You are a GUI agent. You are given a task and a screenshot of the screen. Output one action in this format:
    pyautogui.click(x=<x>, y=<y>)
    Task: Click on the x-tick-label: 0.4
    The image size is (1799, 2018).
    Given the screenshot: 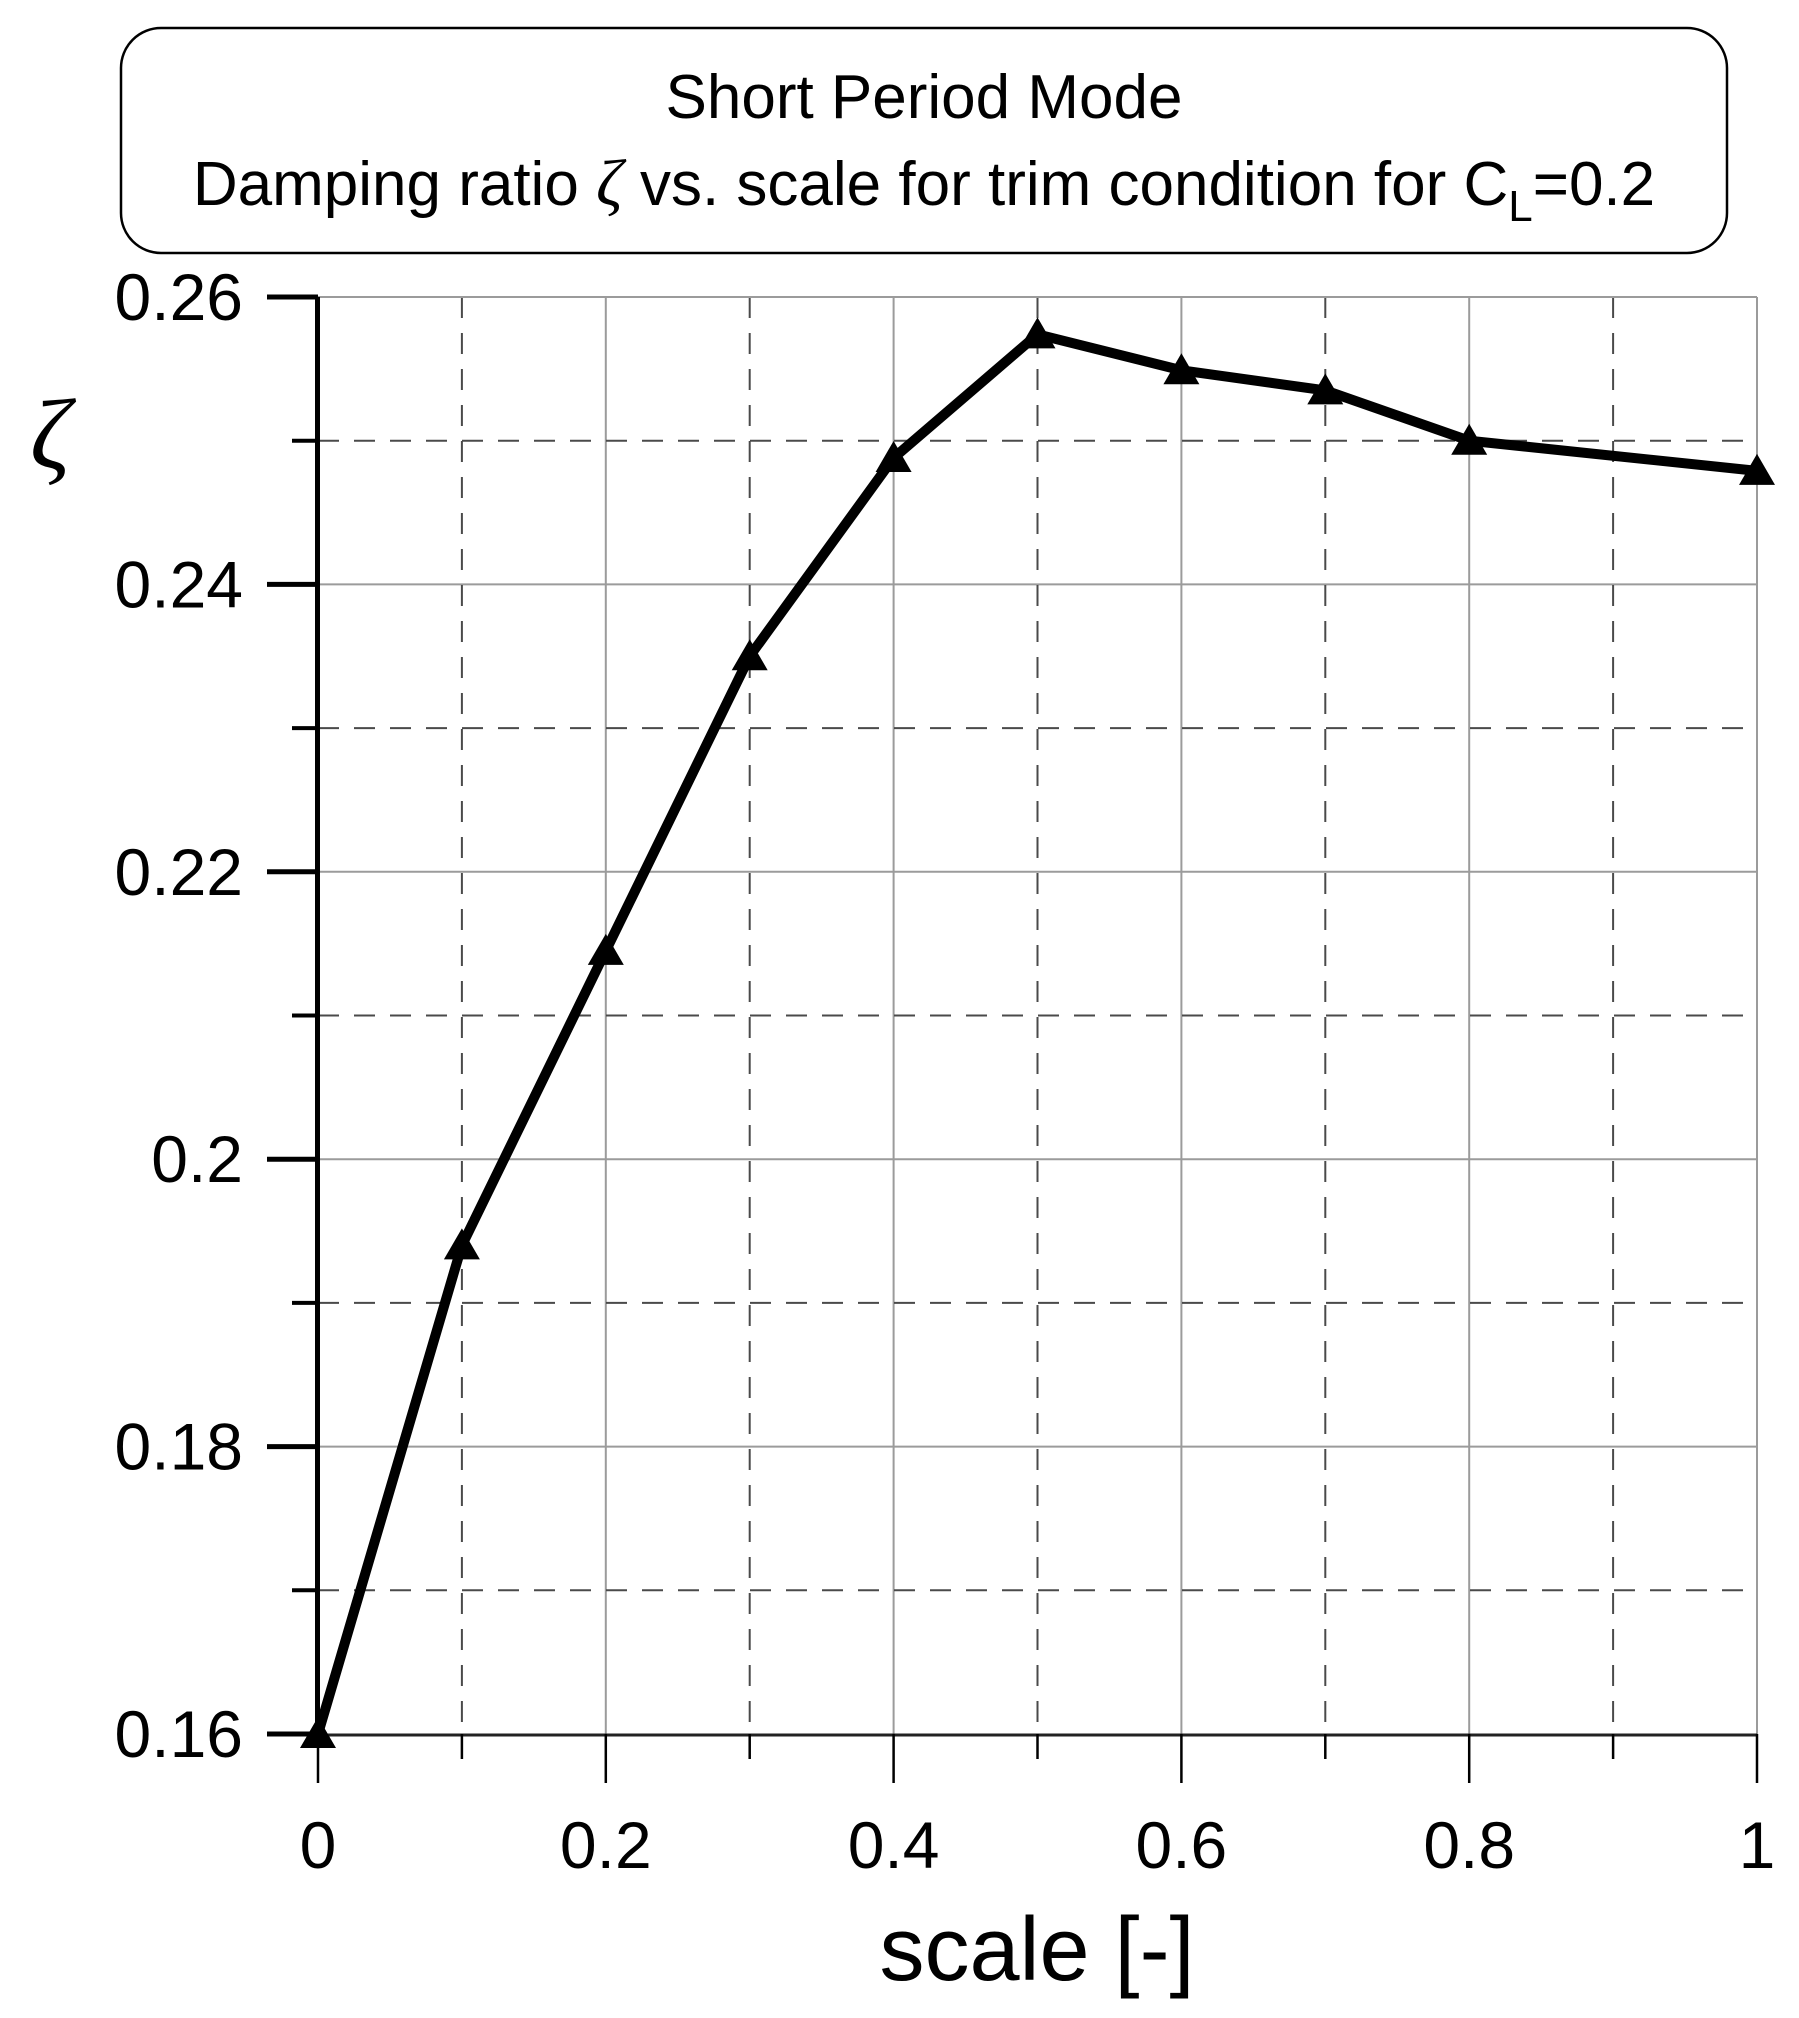 What is the action you would take?
    pyautogui.click(x=894, y=1845)
    